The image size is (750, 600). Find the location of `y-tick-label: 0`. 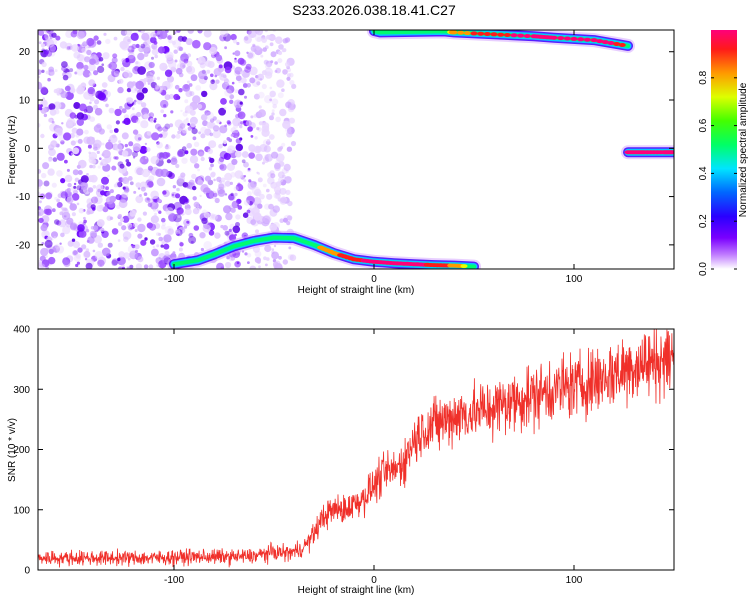

y-tick-label: 0 is located at coordinates (27, 571).